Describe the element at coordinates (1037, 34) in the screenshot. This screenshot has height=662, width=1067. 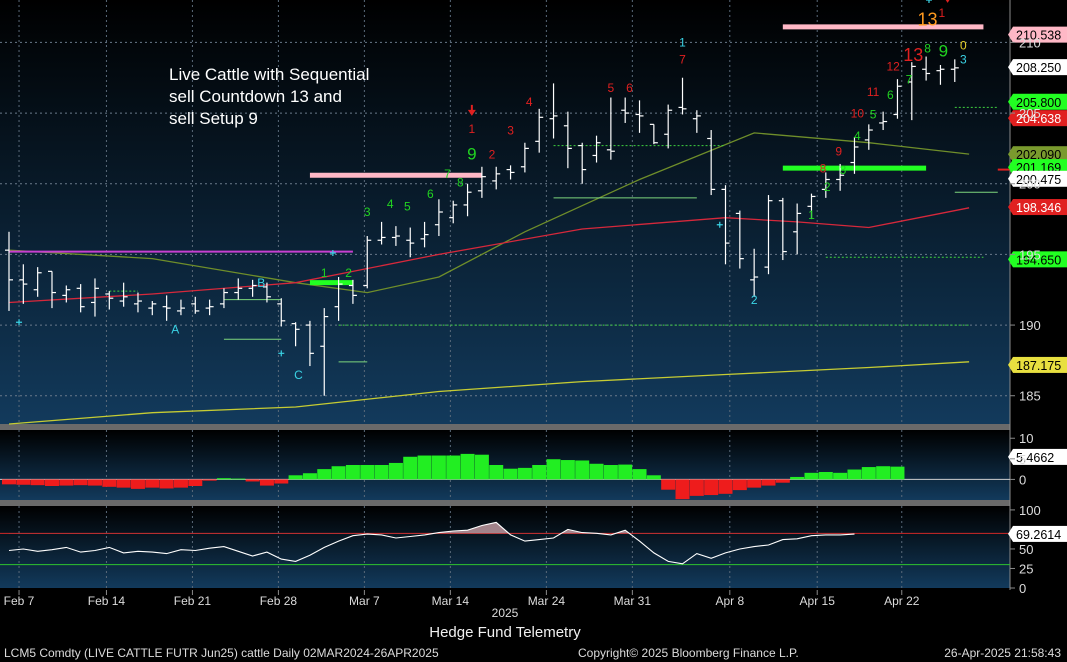
I see `price-value-tag: 210.538` at that location.